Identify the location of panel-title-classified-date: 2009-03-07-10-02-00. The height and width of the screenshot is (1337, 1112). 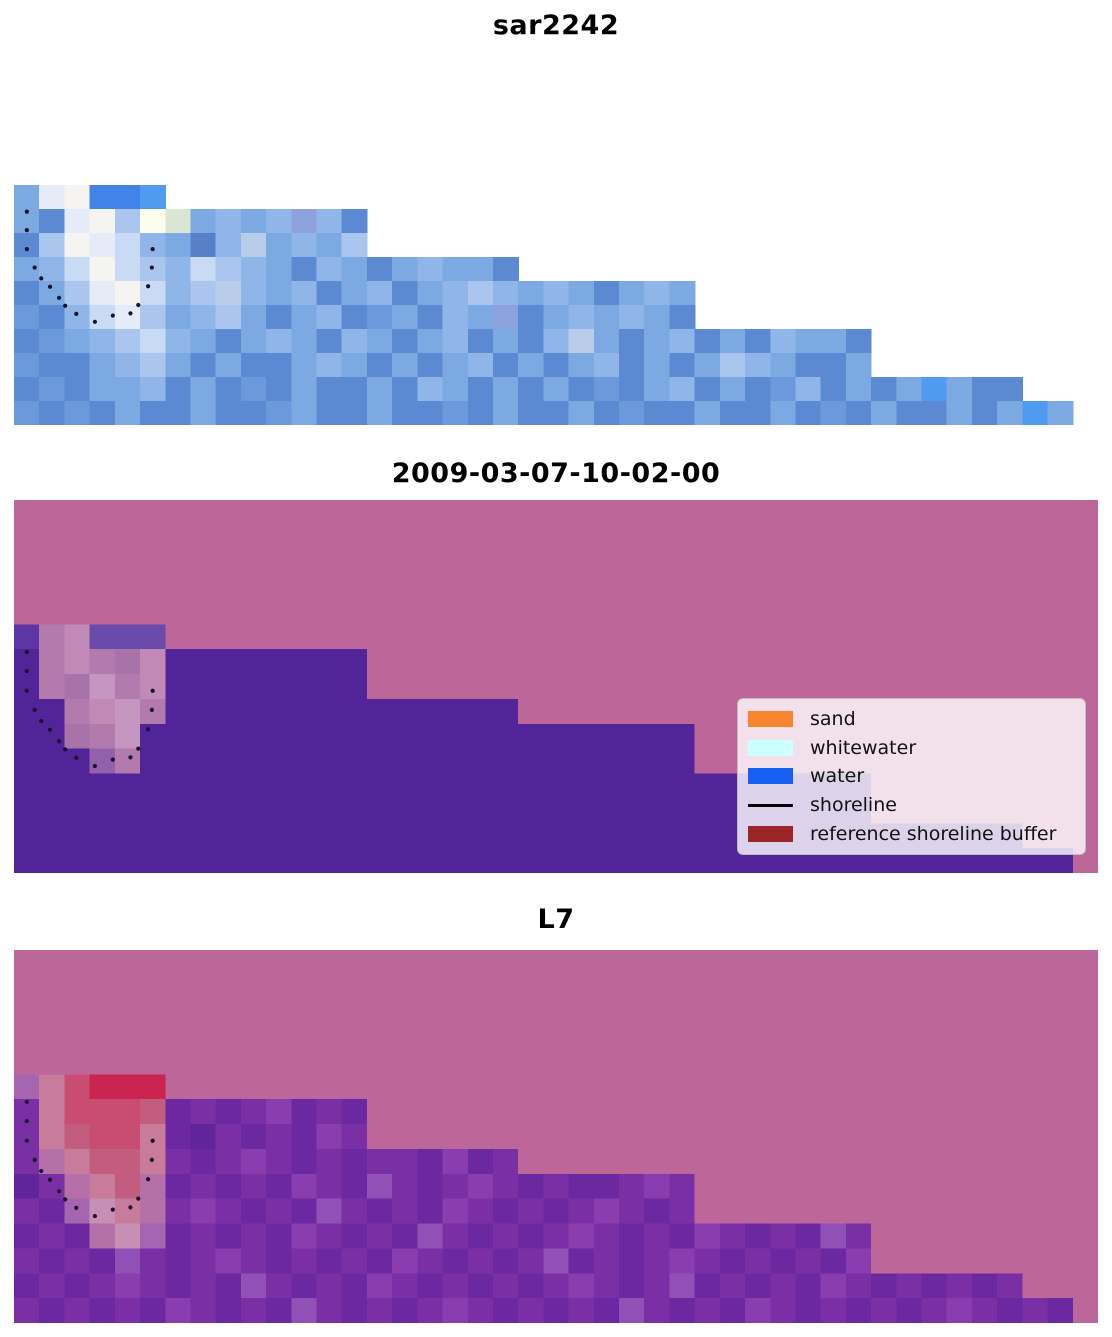
(556, 473).